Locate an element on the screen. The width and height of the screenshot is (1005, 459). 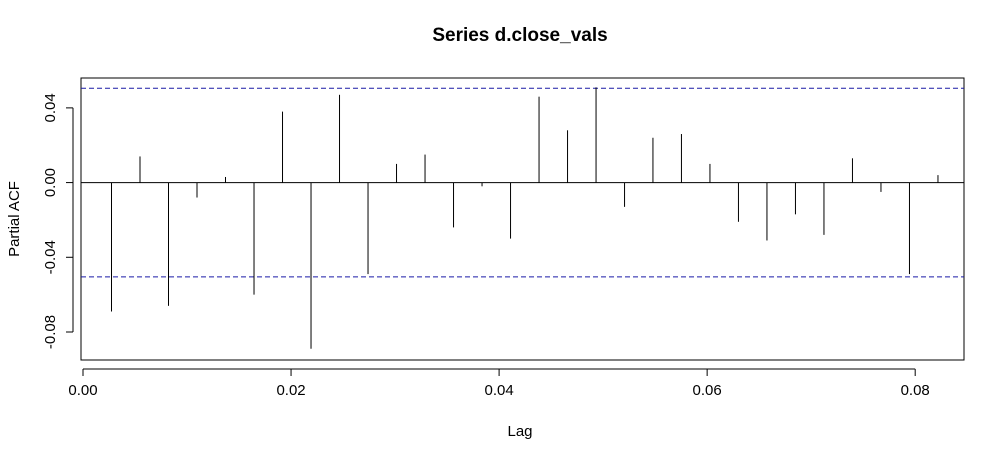
y-tick-label: -0.08 is located at coordinates (50, 332).